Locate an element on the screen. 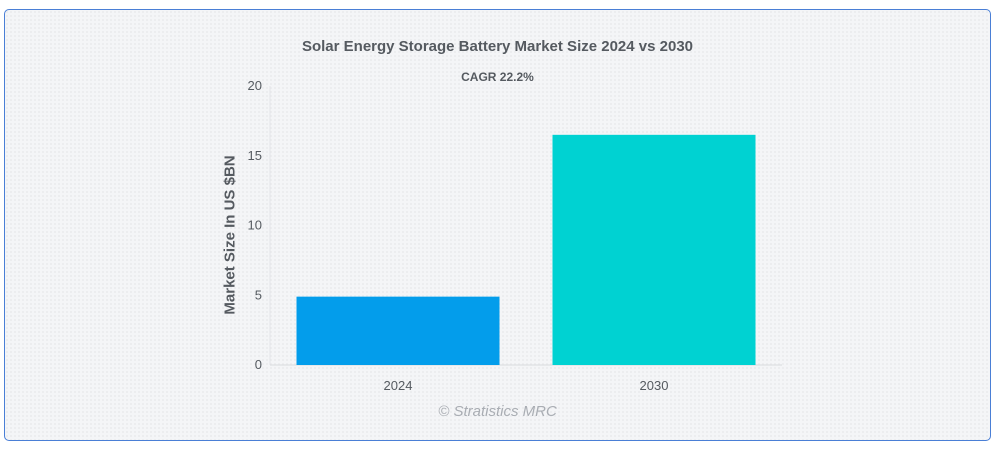 The image size is (997, 452). bar-2024 is located at coordinates (398, 330).